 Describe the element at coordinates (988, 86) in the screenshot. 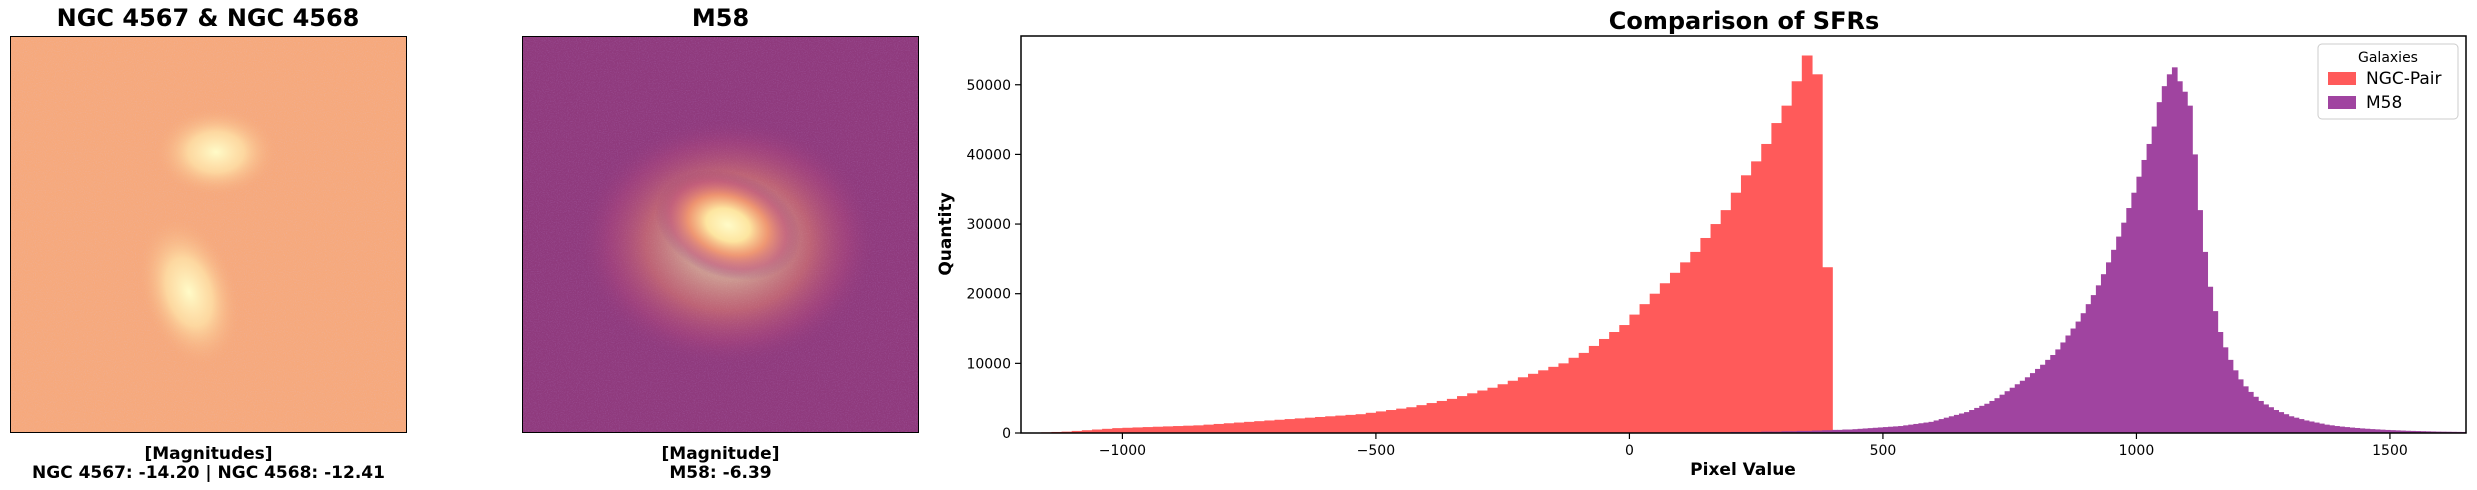

I see `y-tick-label: 50000` at that location.